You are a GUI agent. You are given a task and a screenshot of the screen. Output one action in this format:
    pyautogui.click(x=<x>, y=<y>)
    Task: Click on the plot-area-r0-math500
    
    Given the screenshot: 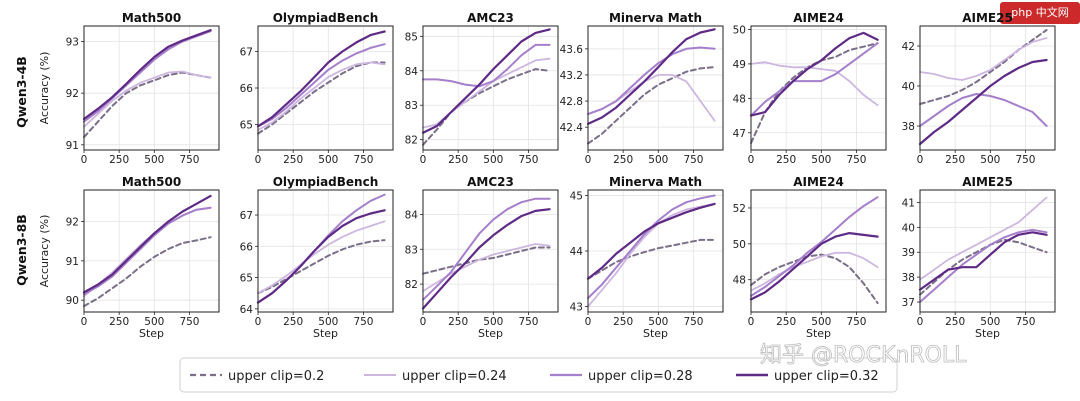 What is the action you would take?
    pyautogui.click(x=151, y=88)
    